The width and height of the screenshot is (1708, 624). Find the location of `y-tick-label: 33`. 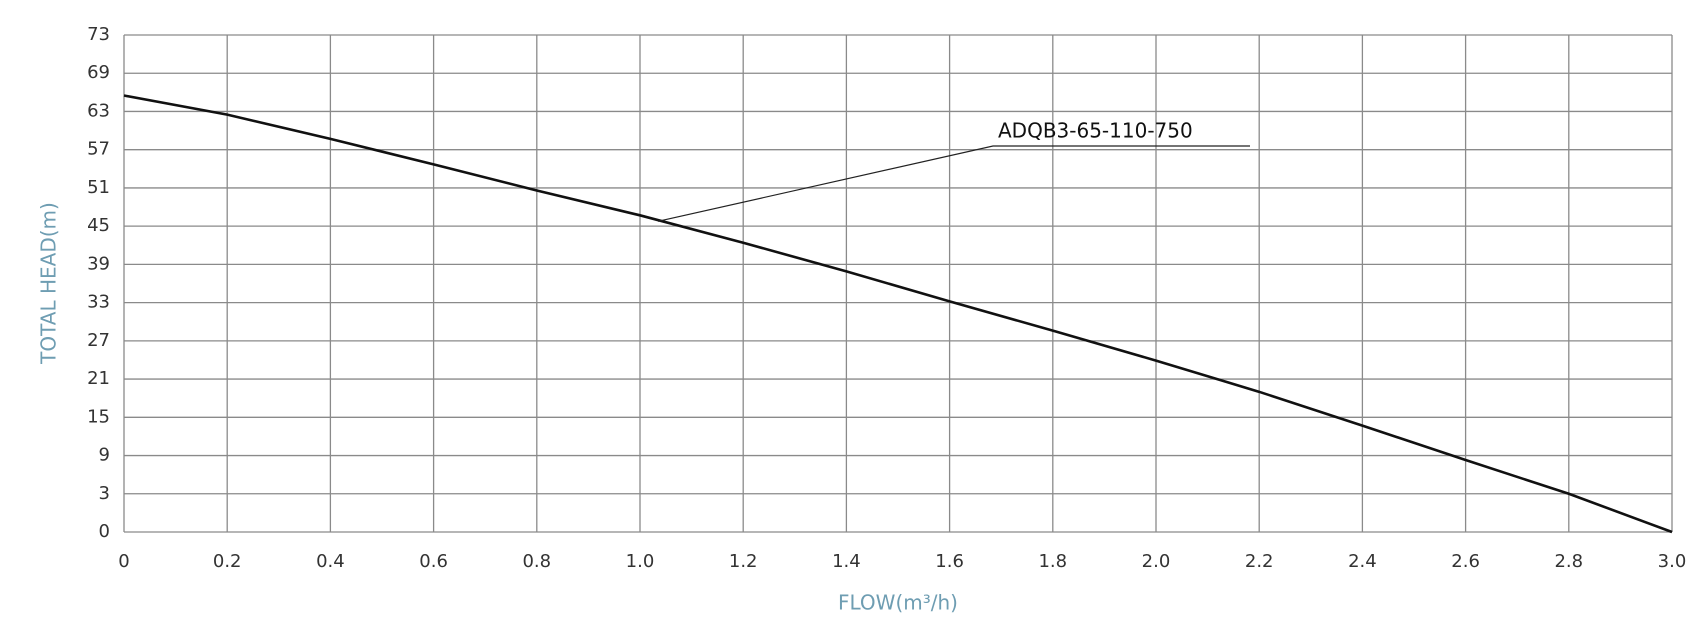

y-tick-label: 33 is located at coordinates (98, 302).